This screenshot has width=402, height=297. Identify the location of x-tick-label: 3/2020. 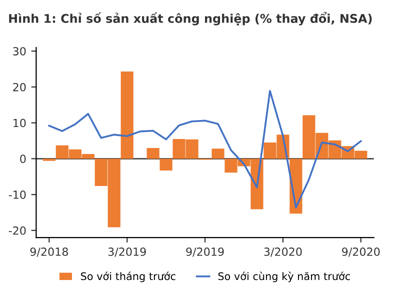
(283, 252).